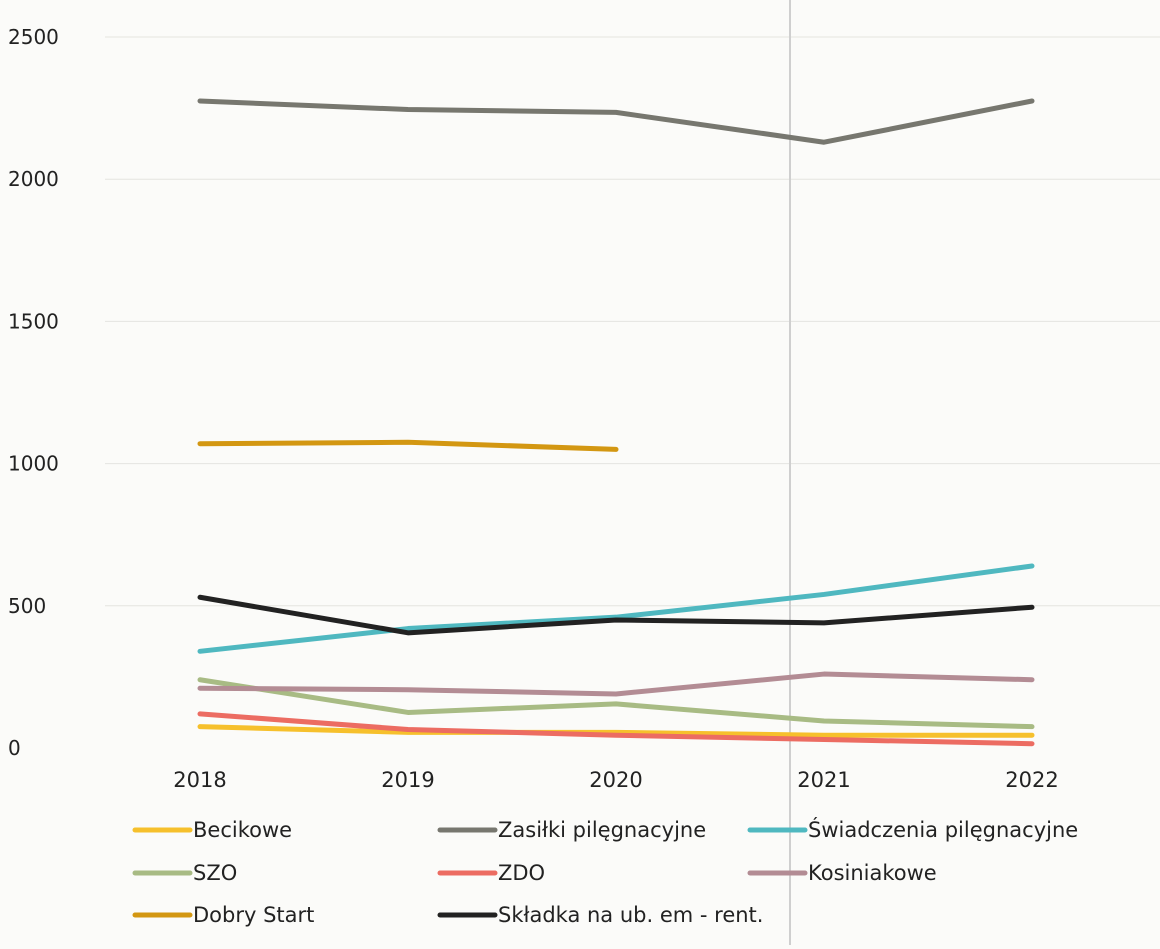  Describe the element at coordinates (823, 780) in the screenshot. I see `x-tick-label: 2021` at that location.